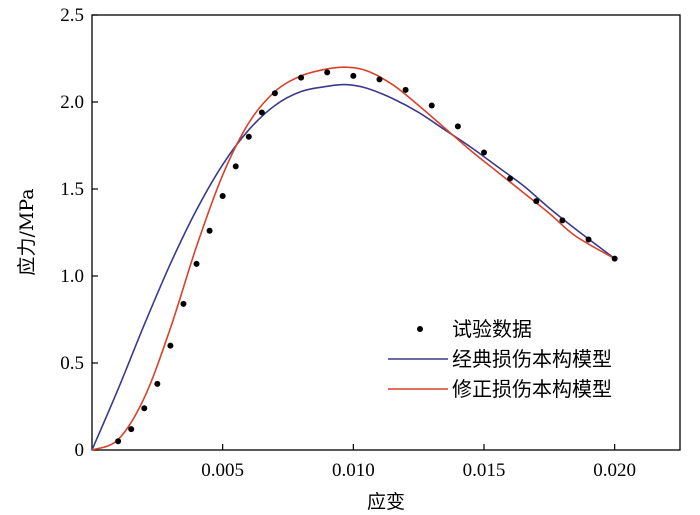 The image size is (700, 515). I want to click on legend-label-classic-model: 经典损伤本构模型, so click(532, 359).